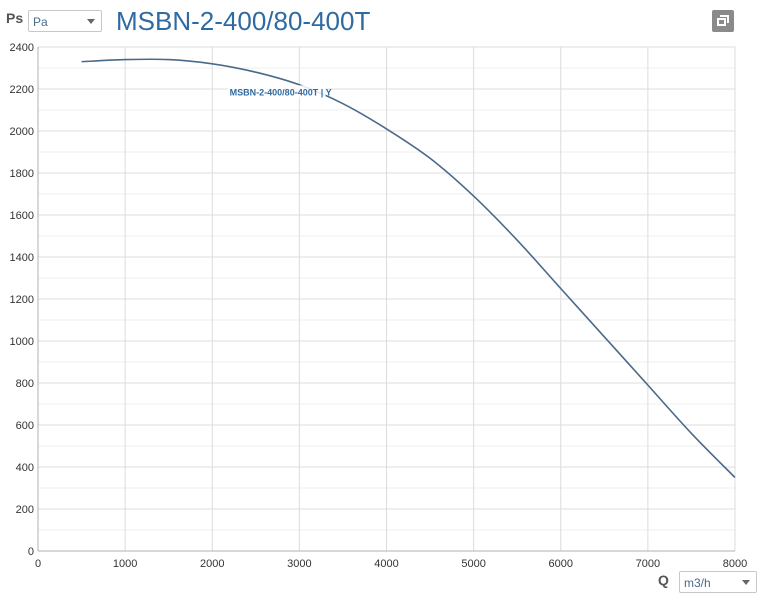 The width and height of the screenshot is (761, 600). I want to click on pressure-unit-value: Pa, so click(40, 22).